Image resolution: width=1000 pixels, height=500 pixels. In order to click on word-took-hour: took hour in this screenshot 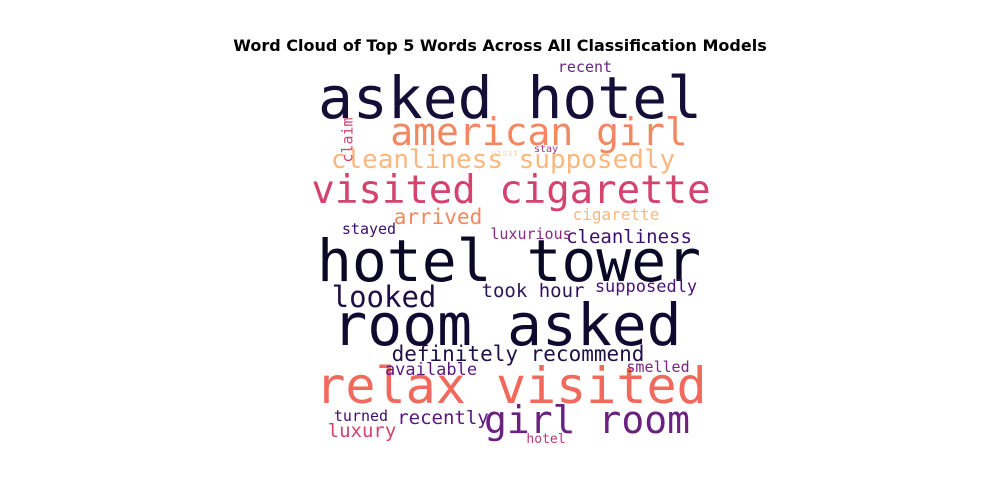, I will do `click(533, 291)`.